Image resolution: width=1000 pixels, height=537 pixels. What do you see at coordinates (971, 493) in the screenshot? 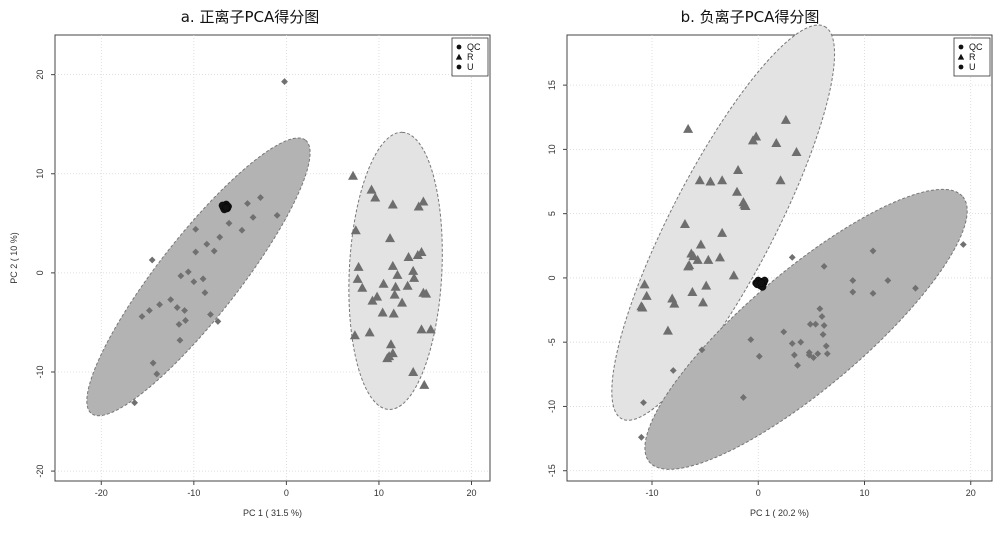
I see `x-tick-label: 20` at bounding box center [971, 493].